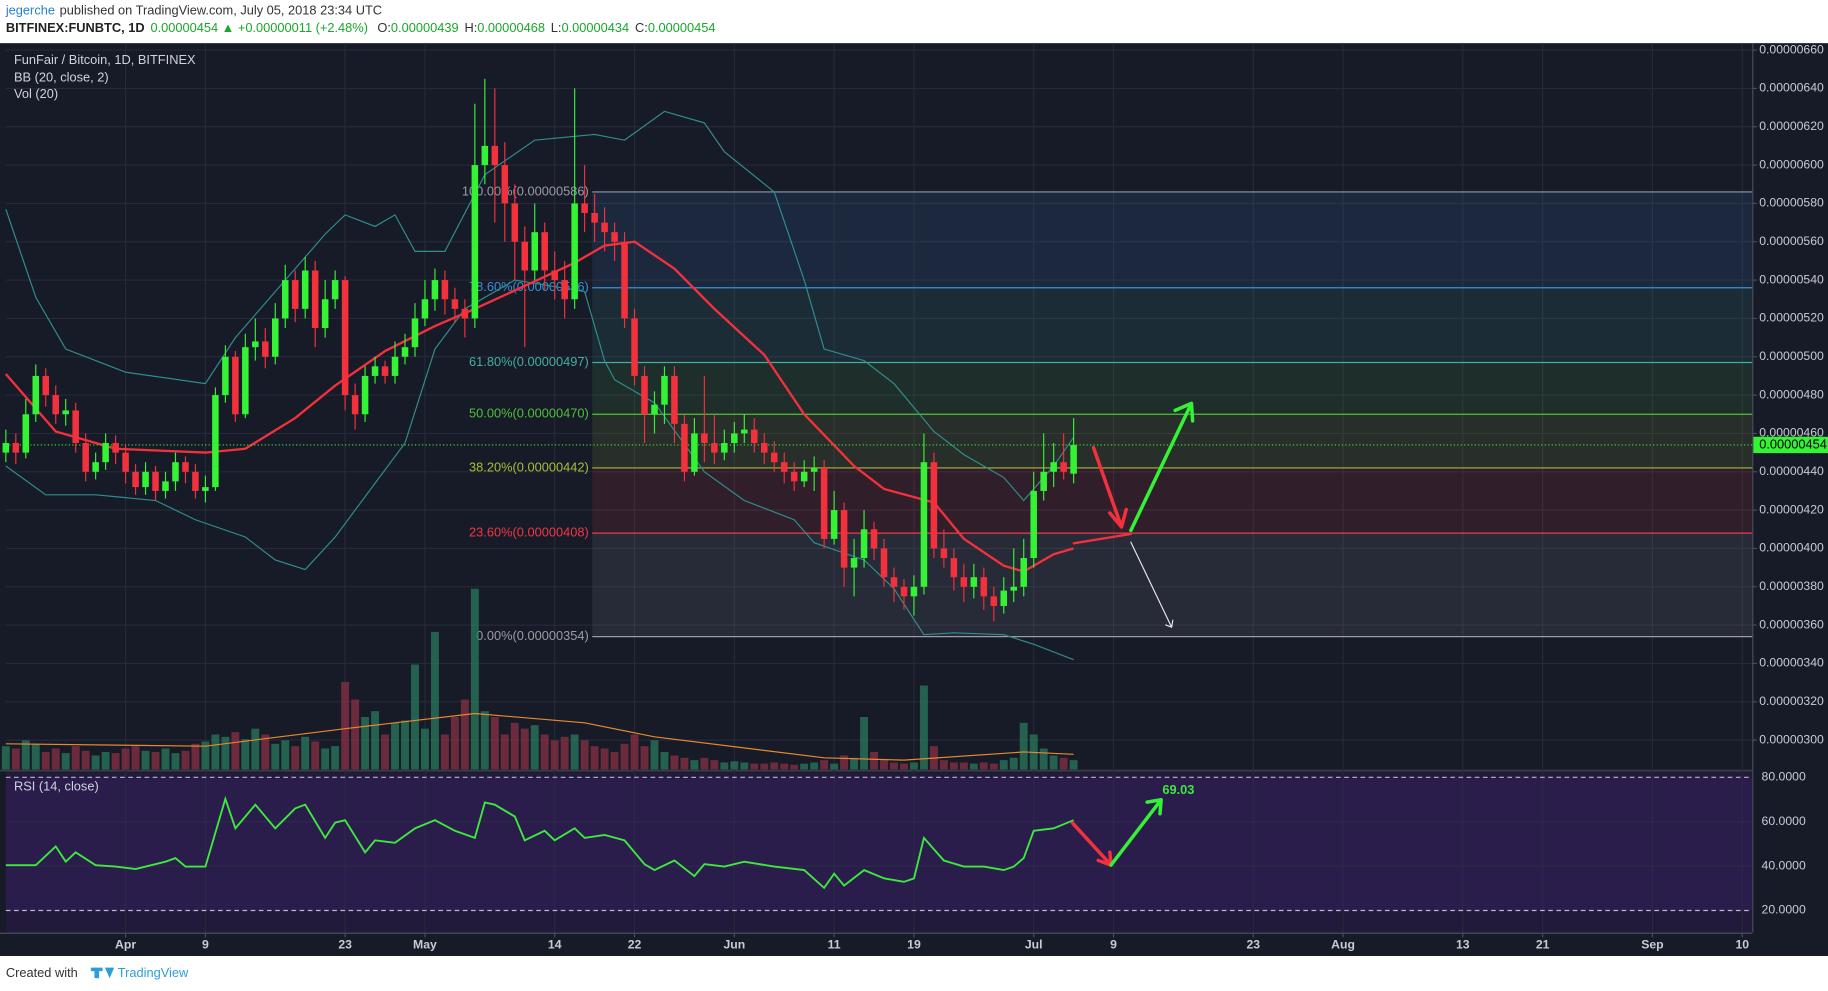 This screenshot has width=1828, height=991. Describe the element at coordinates (595, 28) in the screenshot. I see `ohlc-value: 0.00000434` at that location.